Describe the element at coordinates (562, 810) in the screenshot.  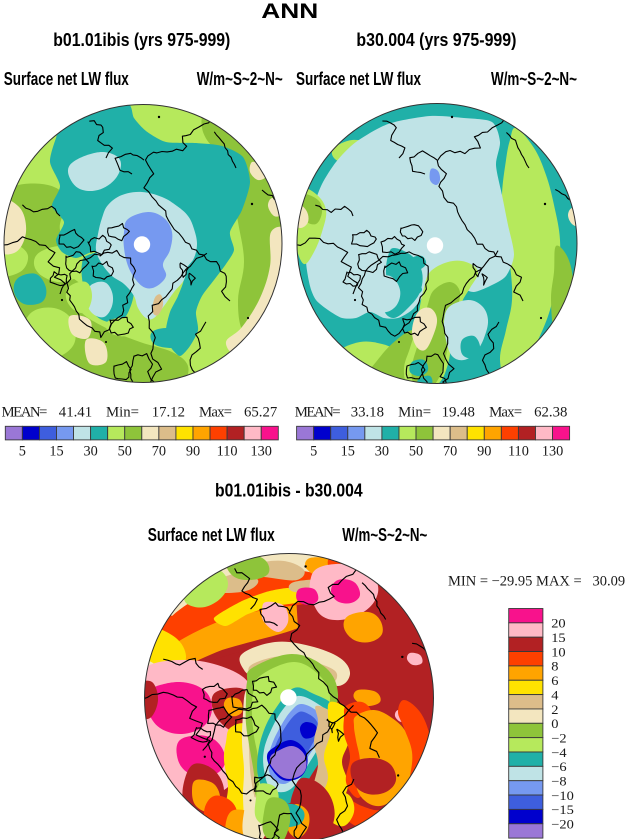
I see `svg-text: −15` at that location.